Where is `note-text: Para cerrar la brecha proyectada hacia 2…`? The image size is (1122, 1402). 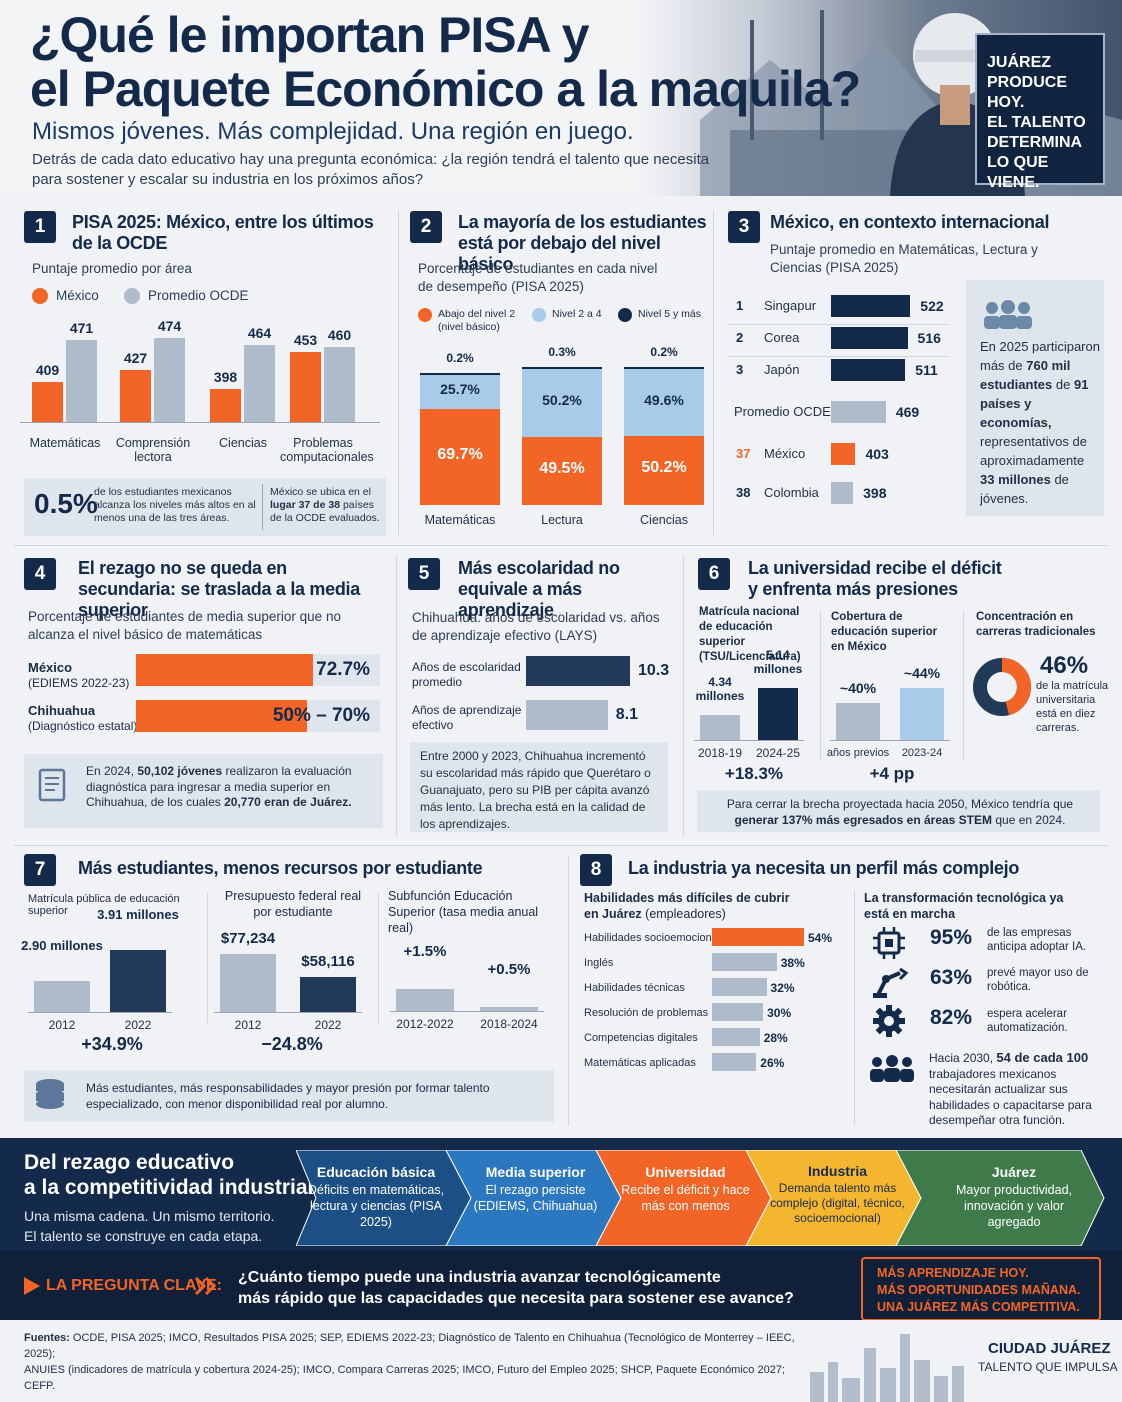 note-text: Para cerrar la brecha proyectada hacia 2… is located at coordinates (900, 812).